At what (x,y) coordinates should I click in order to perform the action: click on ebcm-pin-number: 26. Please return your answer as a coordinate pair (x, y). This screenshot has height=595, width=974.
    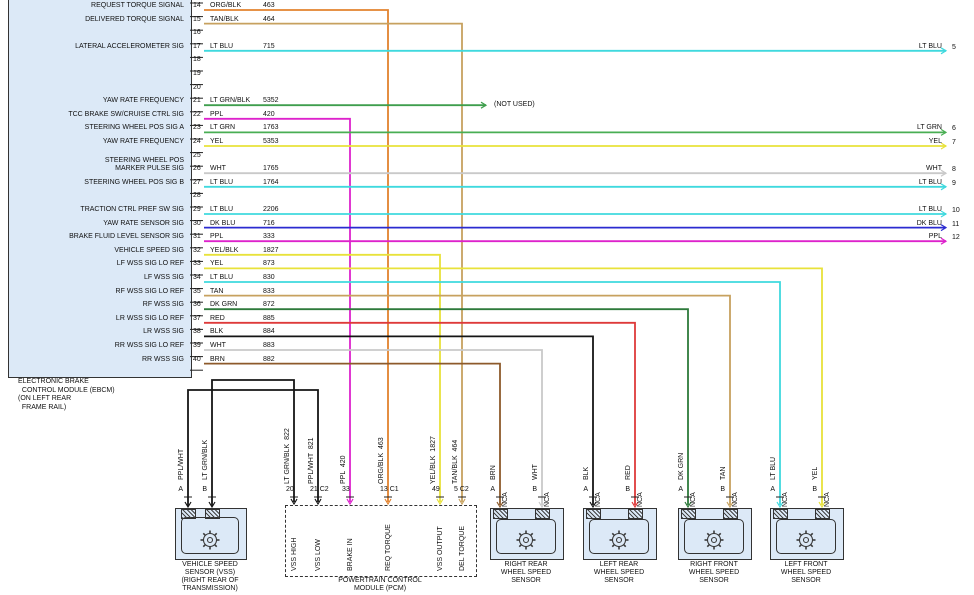
    Looking at the image, I should click on (197, 169).